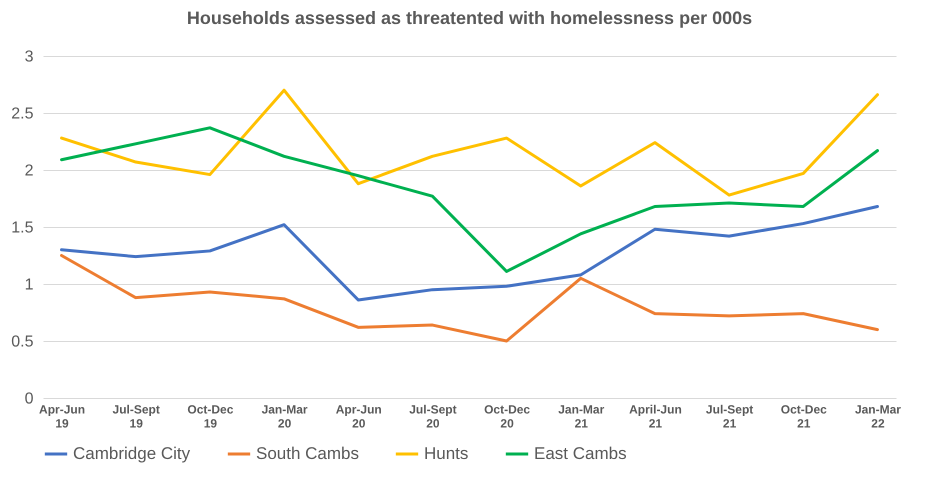 This screenshot has width=936, height=486. What do you see at coordinates (307, 453) in the screenshot?
I see `legend-label: South Cambs` at bounding box center [307, 453].